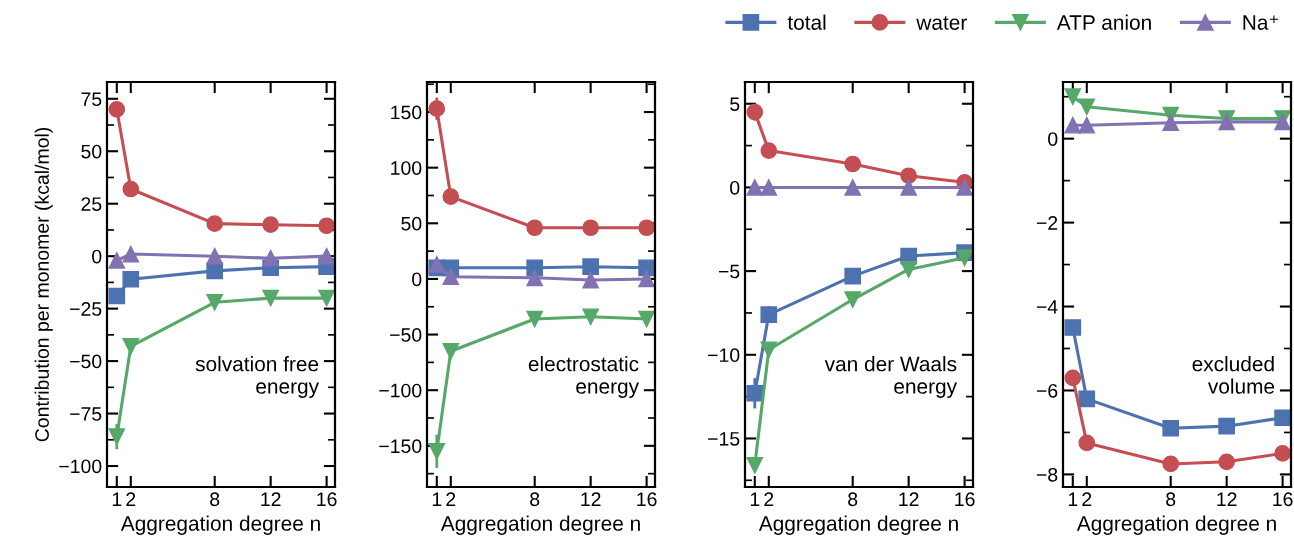 Image resolution: width=1294 pixels, height=550 pixels. I want to click on y-tick-label: −5, so click(729, 271).